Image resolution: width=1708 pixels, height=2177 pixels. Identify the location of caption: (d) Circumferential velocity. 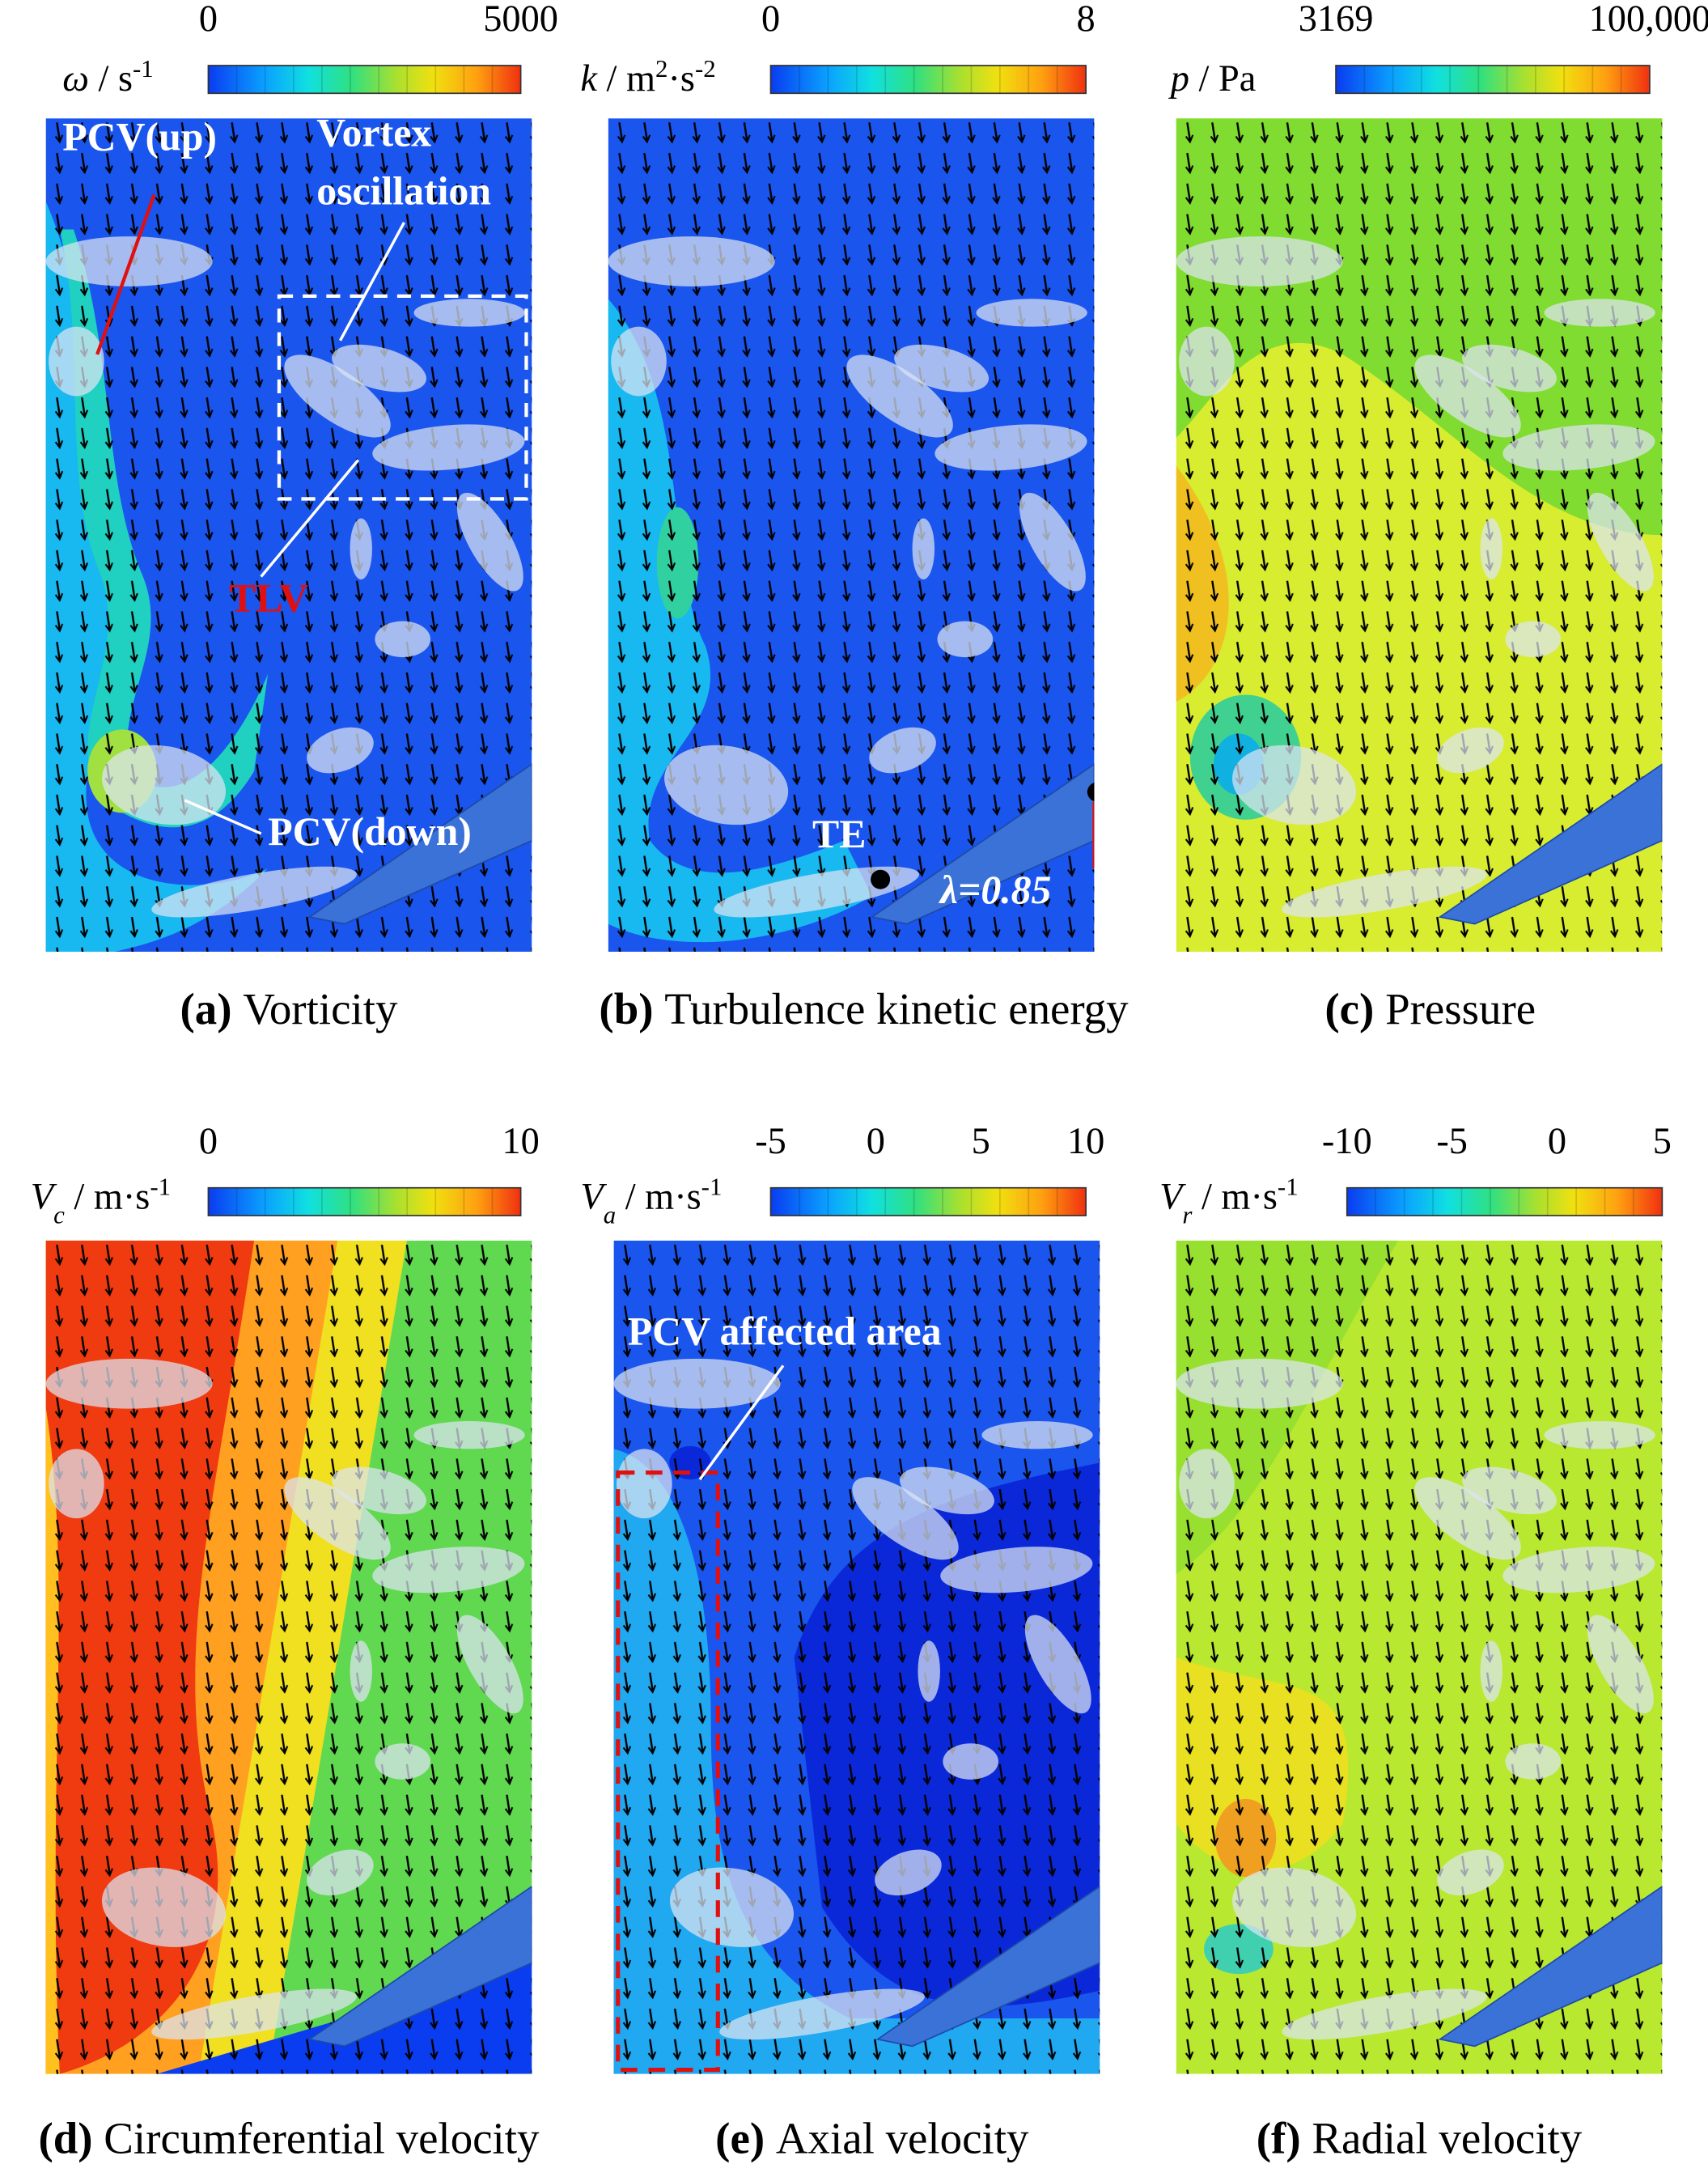
(289, 2138).